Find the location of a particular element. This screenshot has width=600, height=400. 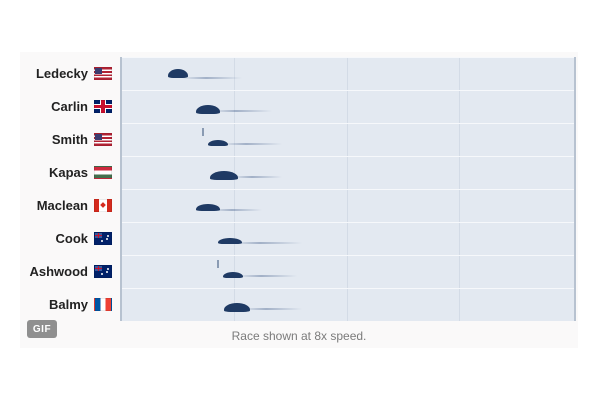

name-row-kapas: Kapas is located at coordinates (66, 172).